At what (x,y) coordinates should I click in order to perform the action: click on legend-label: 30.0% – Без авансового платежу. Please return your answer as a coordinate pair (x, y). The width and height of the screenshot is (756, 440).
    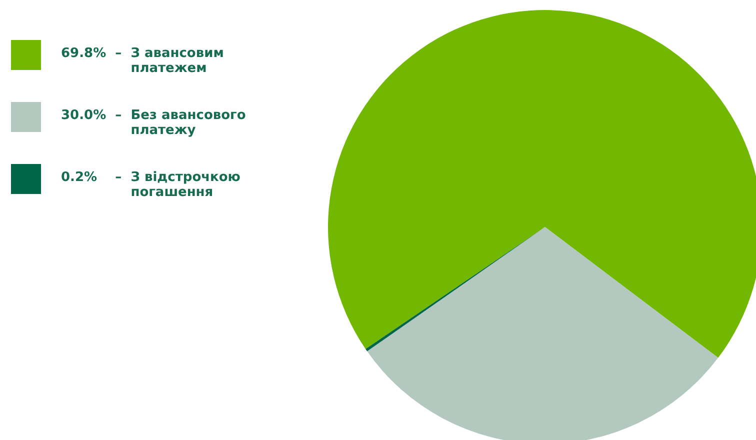
    Looking at the image, I should click on (153, 123).